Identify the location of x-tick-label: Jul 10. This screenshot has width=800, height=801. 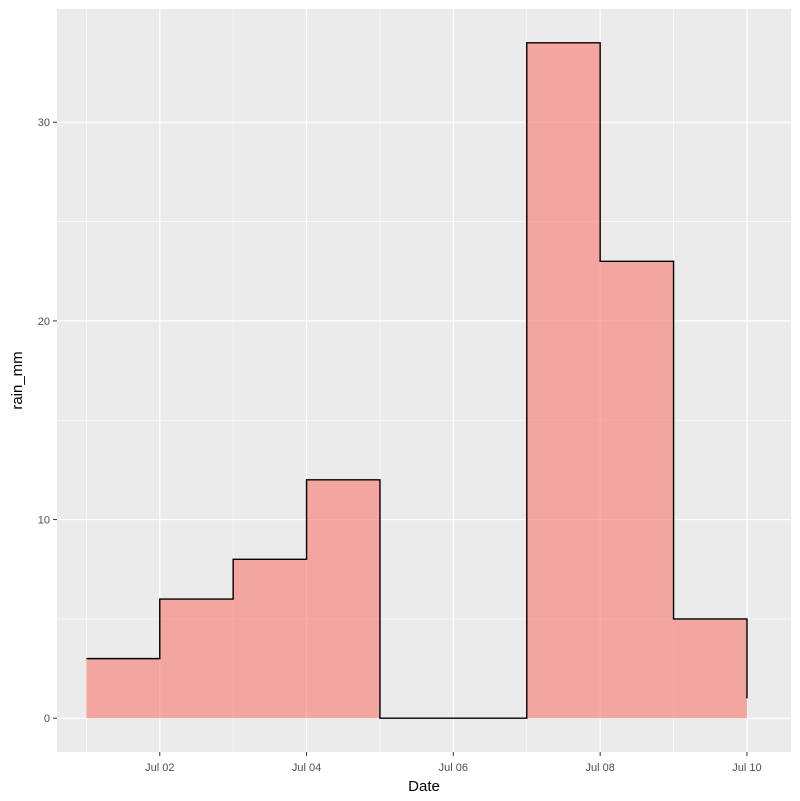
(746, 768).